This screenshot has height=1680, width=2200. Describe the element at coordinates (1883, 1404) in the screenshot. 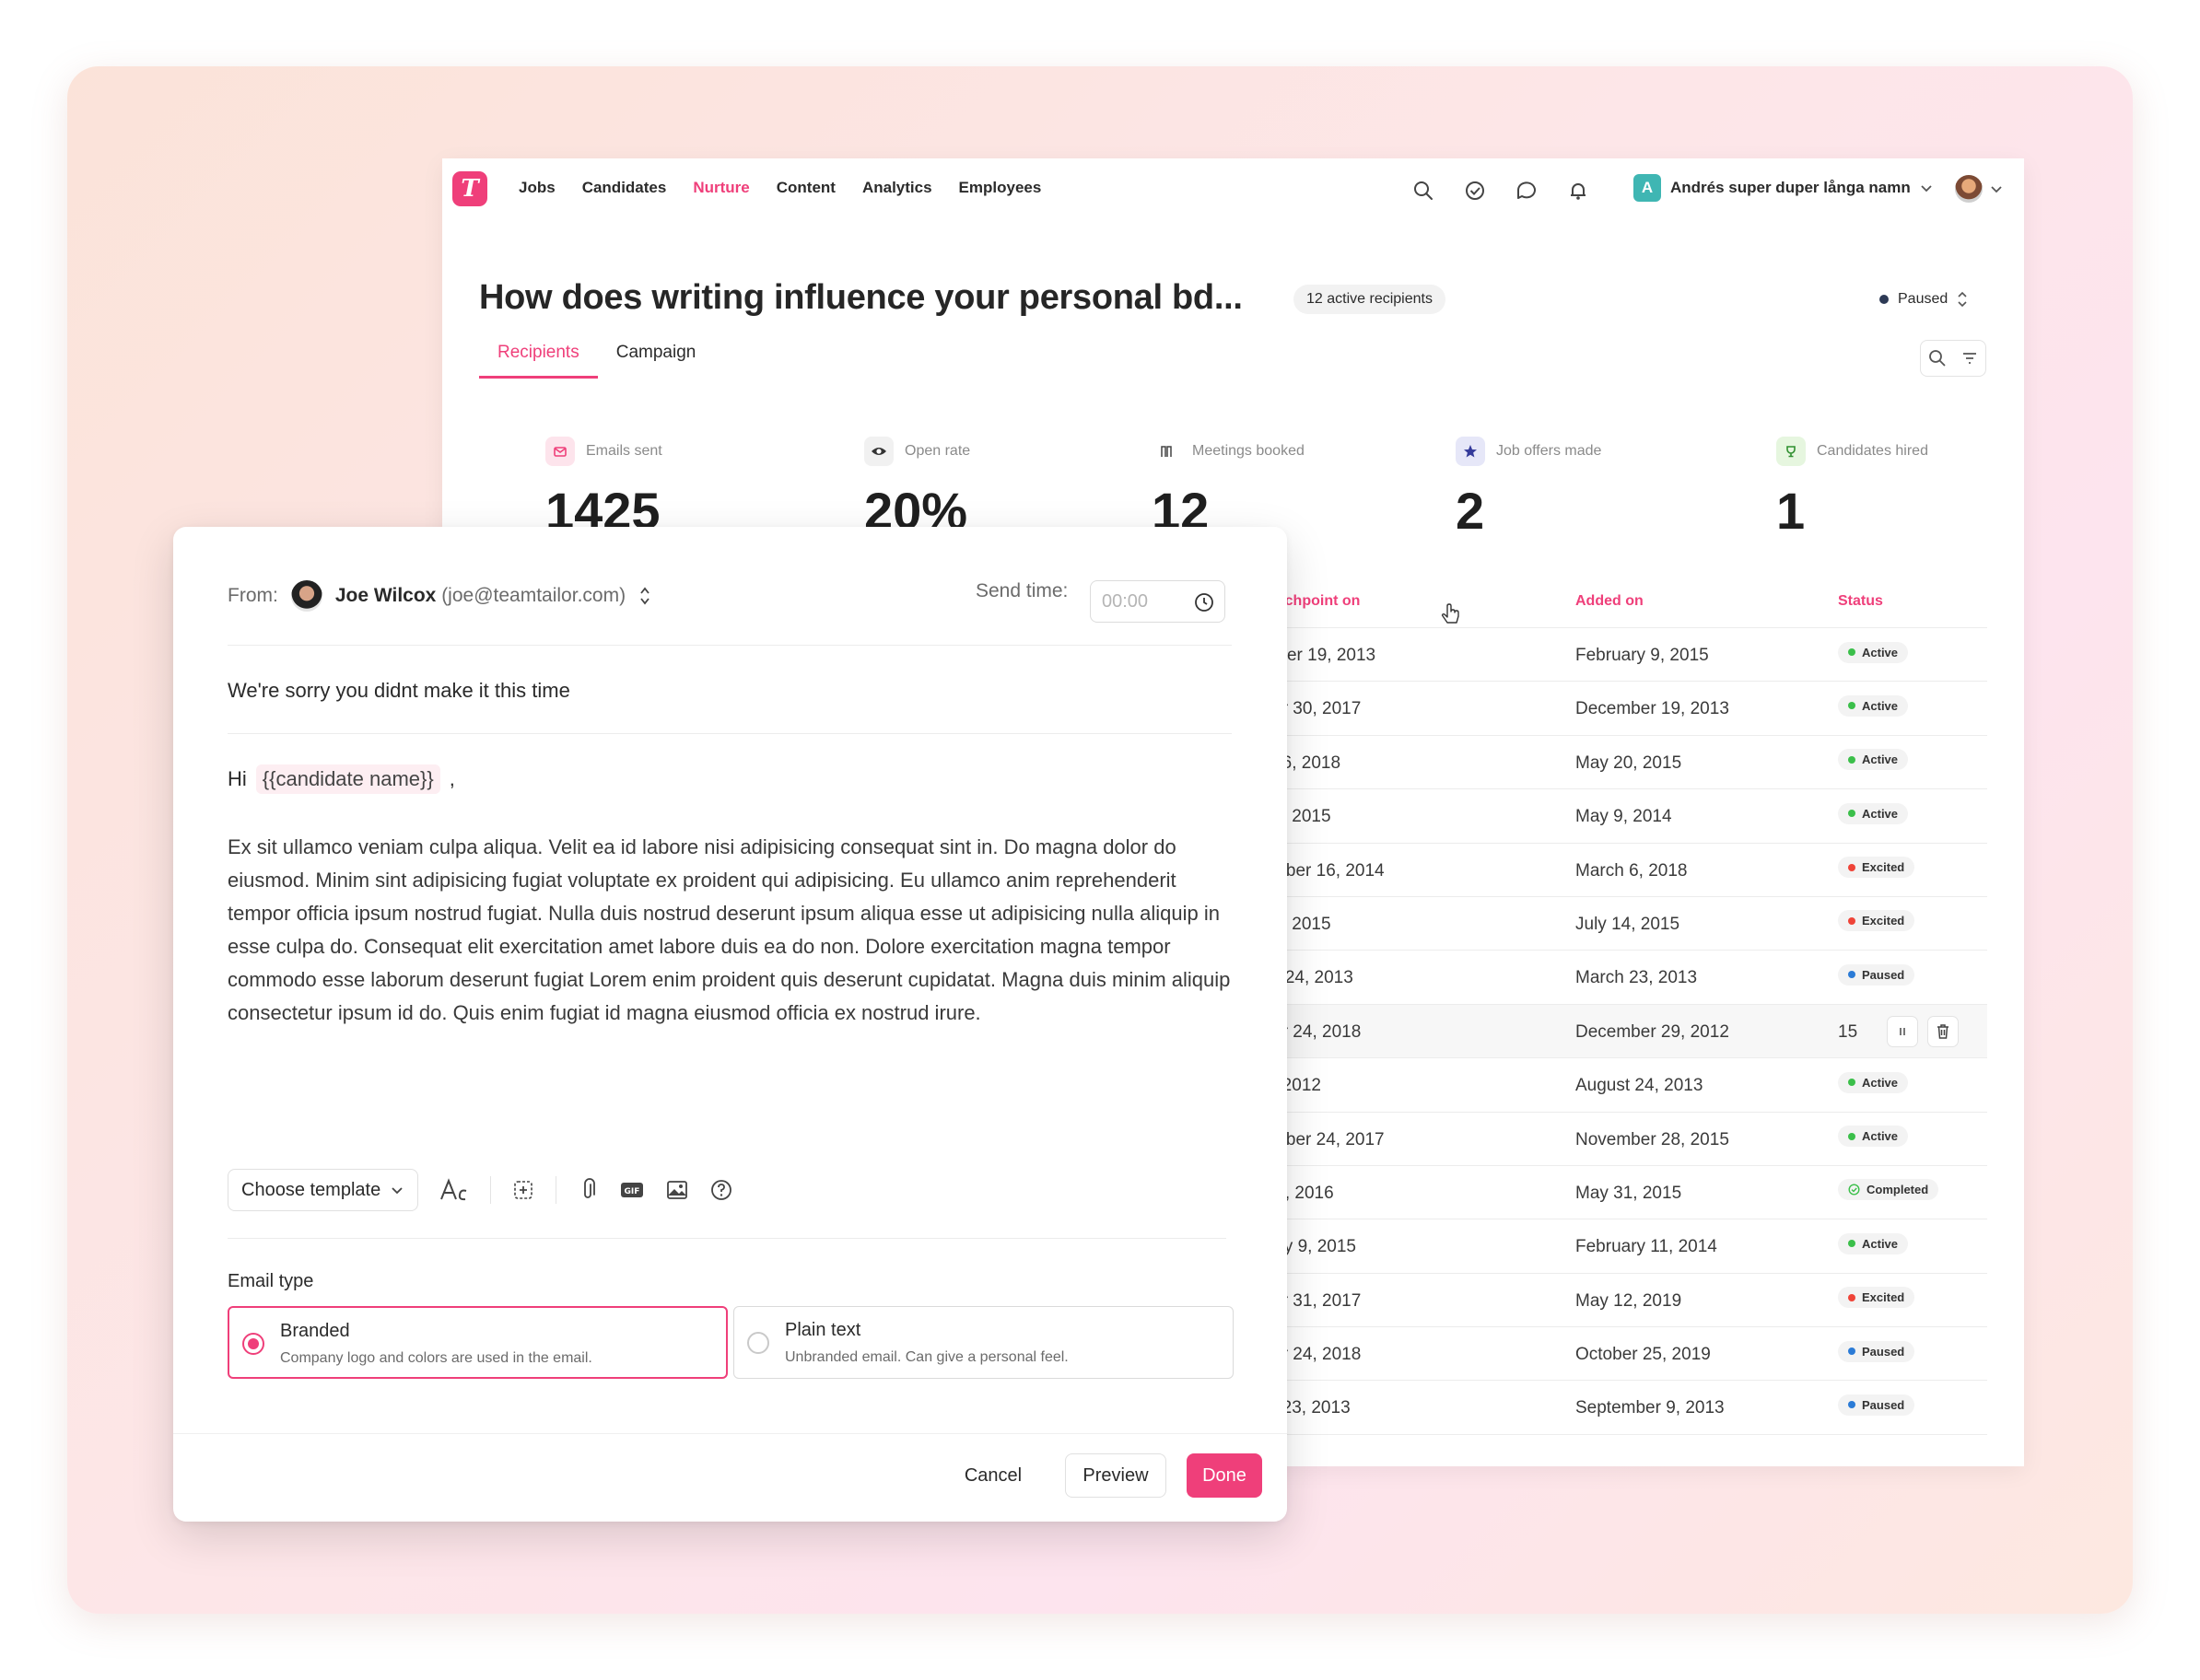

I see `status-label: Paused` at that location.